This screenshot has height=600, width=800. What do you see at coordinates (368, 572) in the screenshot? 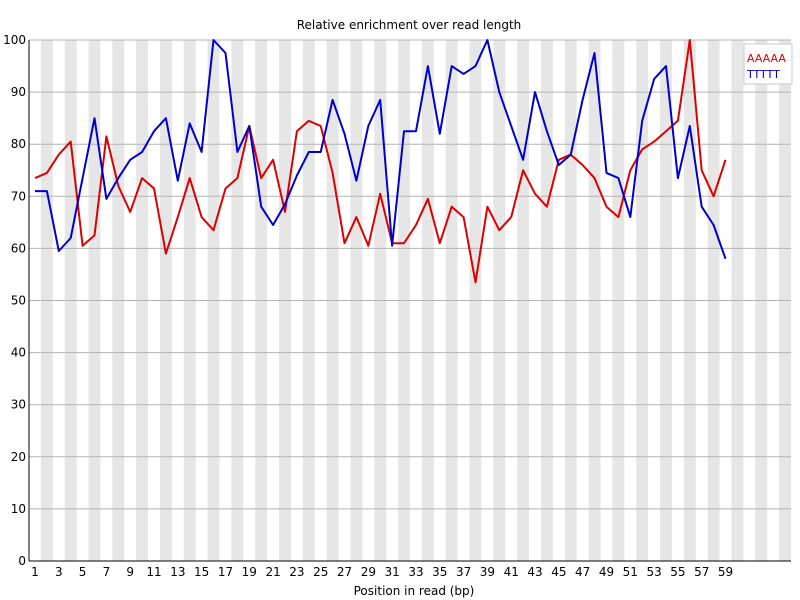
I see `x-tick-label: 29` at bounding box center [368, 572].